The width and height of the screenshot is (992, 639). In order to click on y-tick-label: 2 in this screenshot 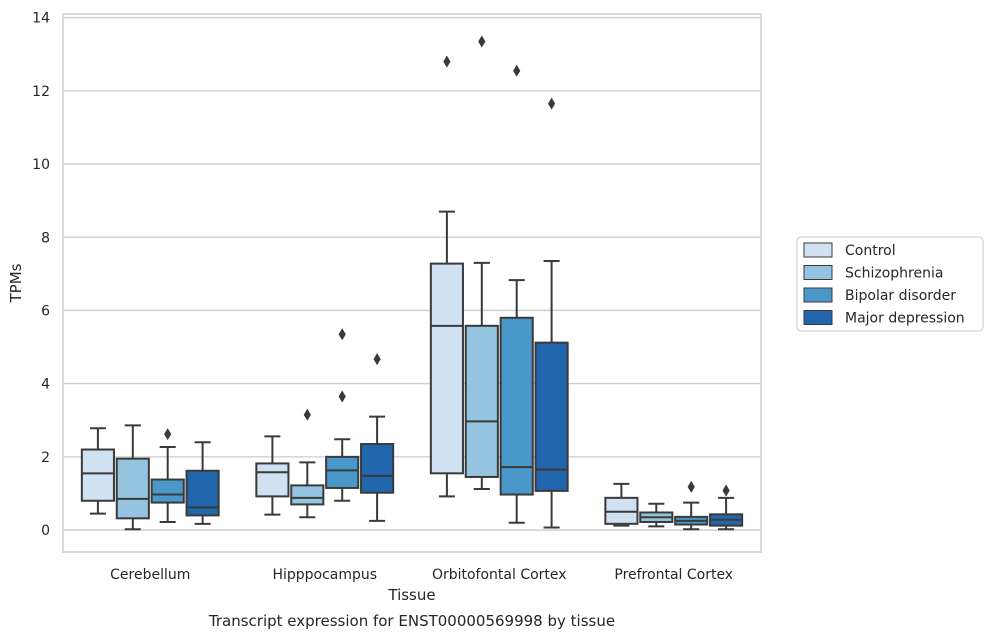, I will do `click(45, 458)`.